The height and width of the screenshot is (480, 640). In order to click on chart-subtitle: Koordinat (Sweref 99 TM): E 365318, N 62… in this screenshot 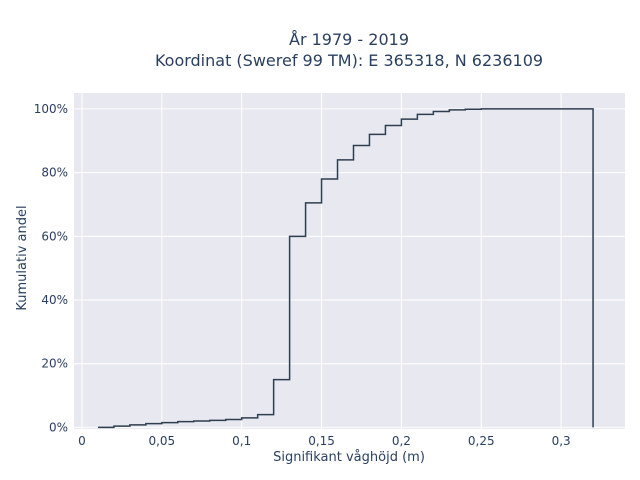, I will do `click(349, 60)`.